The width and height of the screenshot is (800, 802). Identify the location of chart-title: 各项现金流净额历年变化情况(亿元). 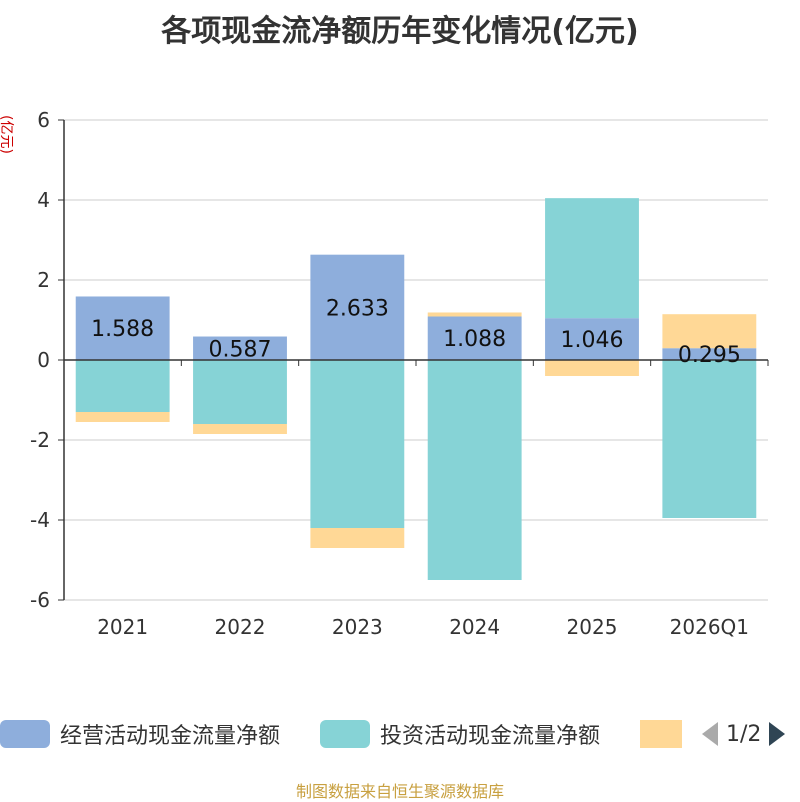
(400, 31).